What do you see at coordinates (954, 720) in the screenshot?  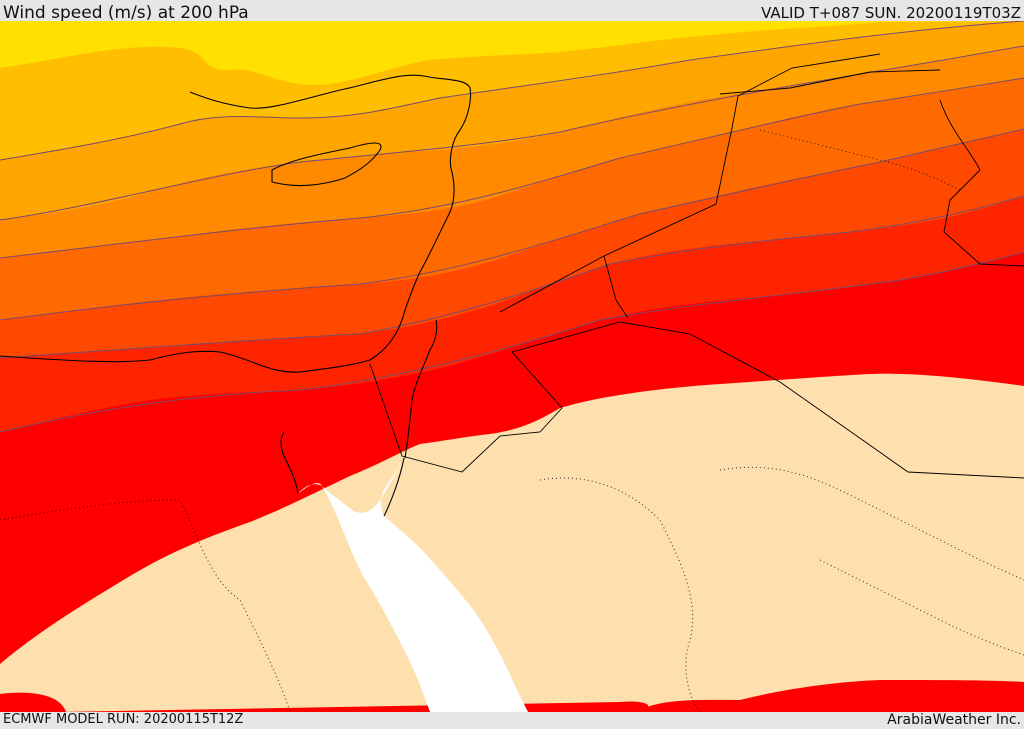 I see `brand-label: ArabiaWeather Inc.` at bounding box center [954, 720].